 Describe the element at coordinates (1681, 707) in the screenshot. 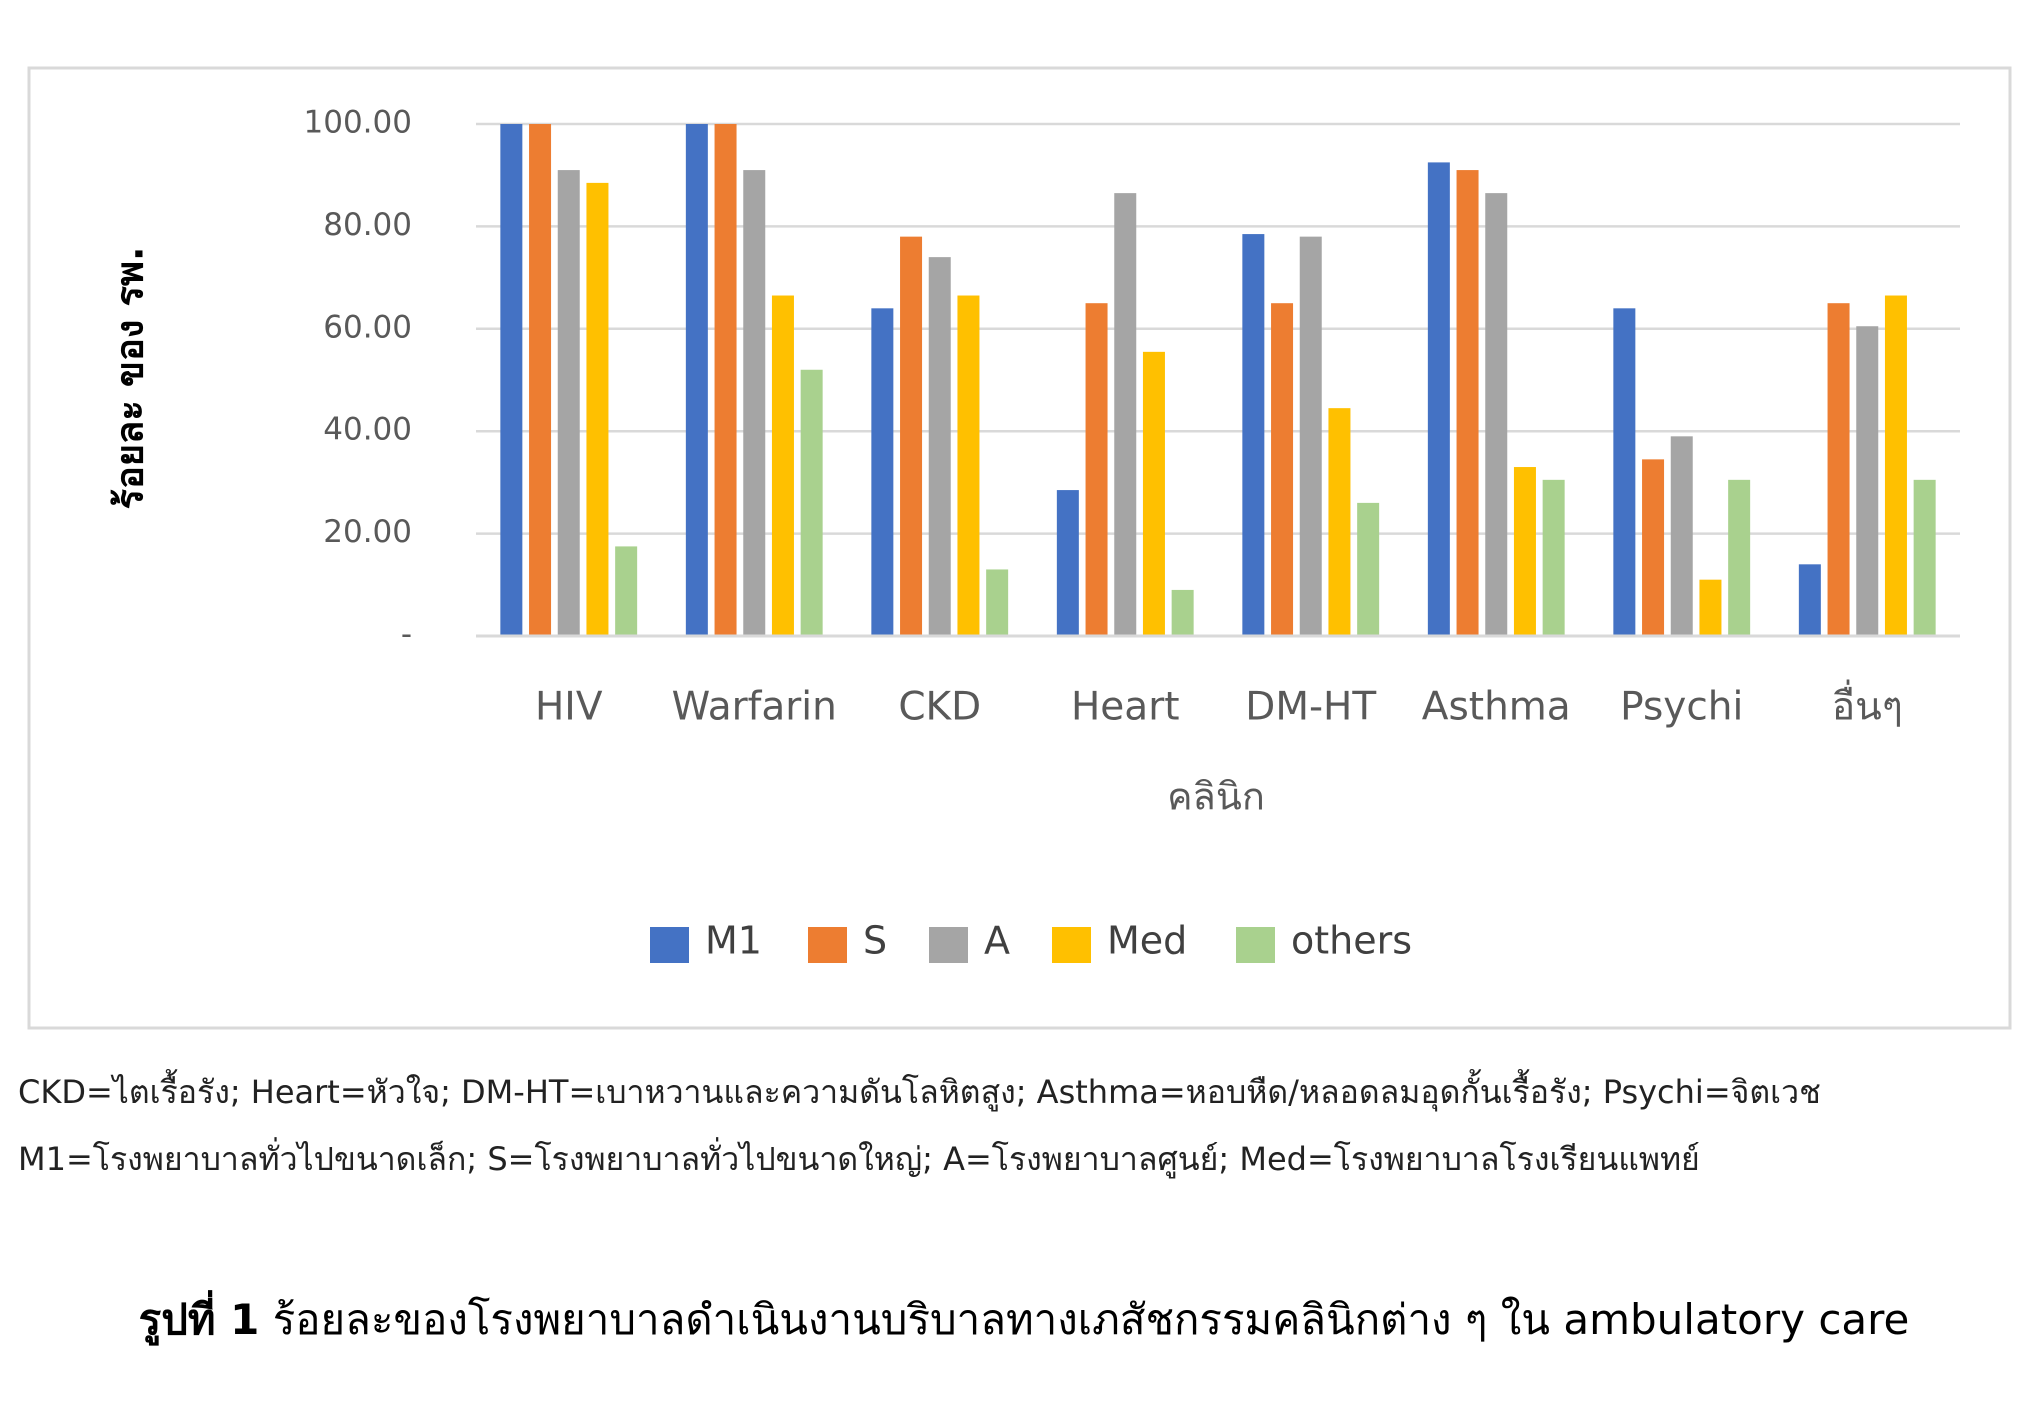

I see `x-tick-label: Psychi` at that location.